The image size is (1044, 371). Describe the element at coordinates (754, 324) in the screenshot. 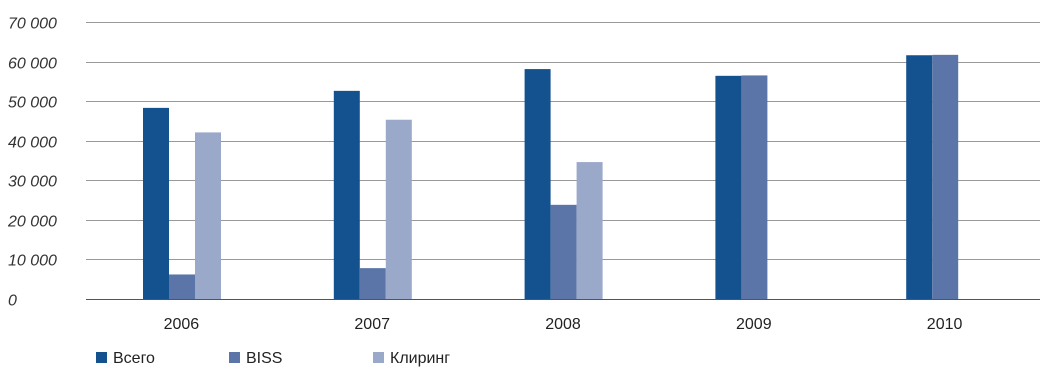

I see `x-tick-label: 2009` at that location.